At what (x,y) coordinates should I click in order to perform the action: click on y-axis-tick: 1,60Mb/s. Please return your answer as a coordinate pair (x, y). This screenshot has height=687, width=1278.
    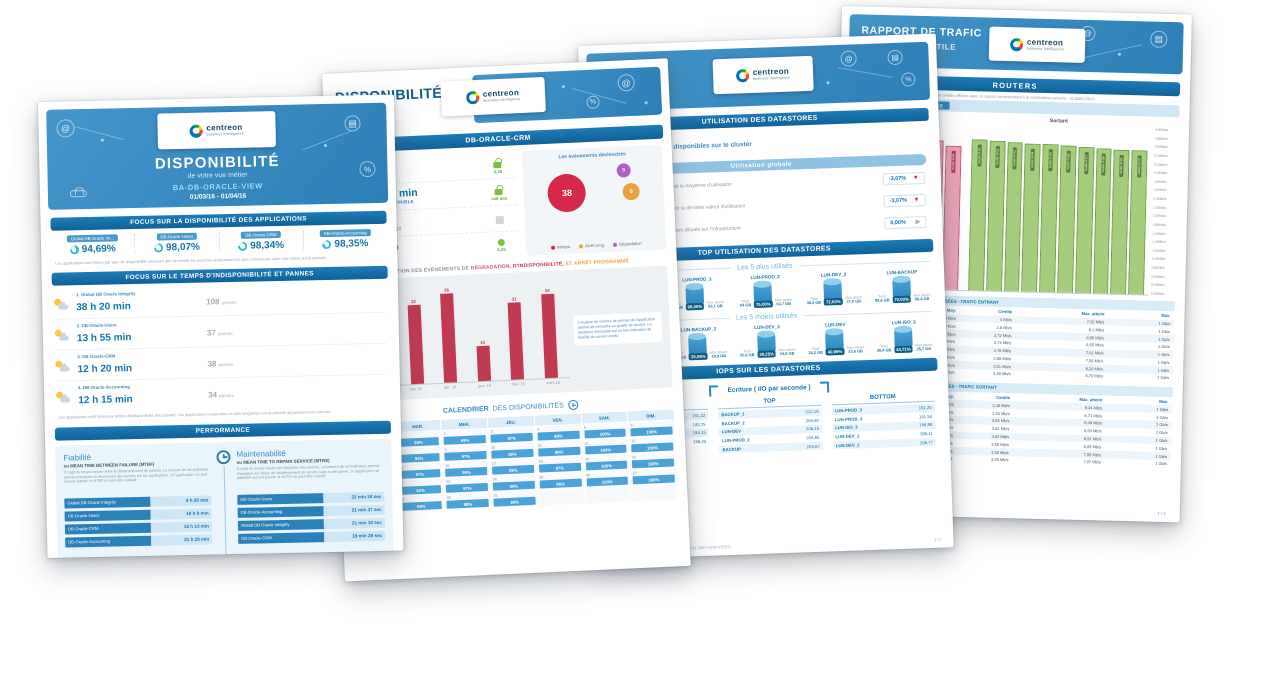
    Looking at the image, I should click on (1159, 233).